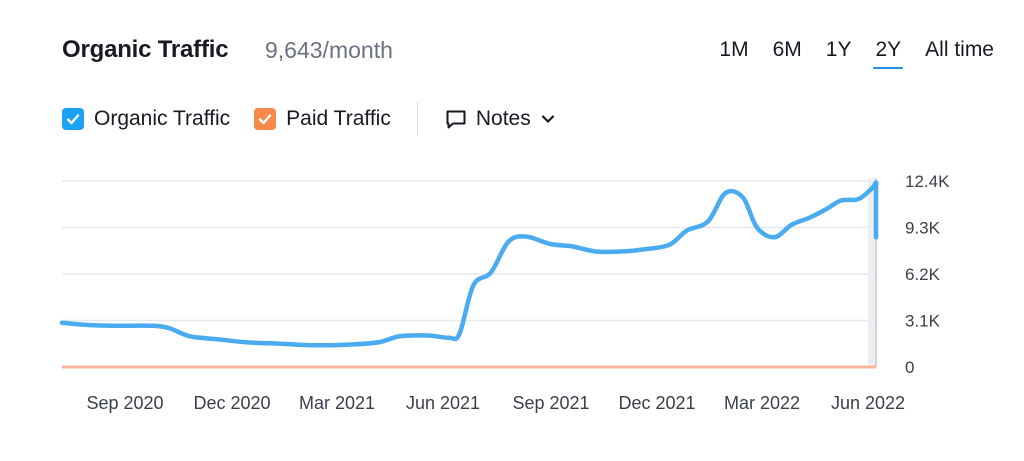 This screenshot has height=461, width=1024. I want to click on chart-right-edge-band, so click(872, 272).